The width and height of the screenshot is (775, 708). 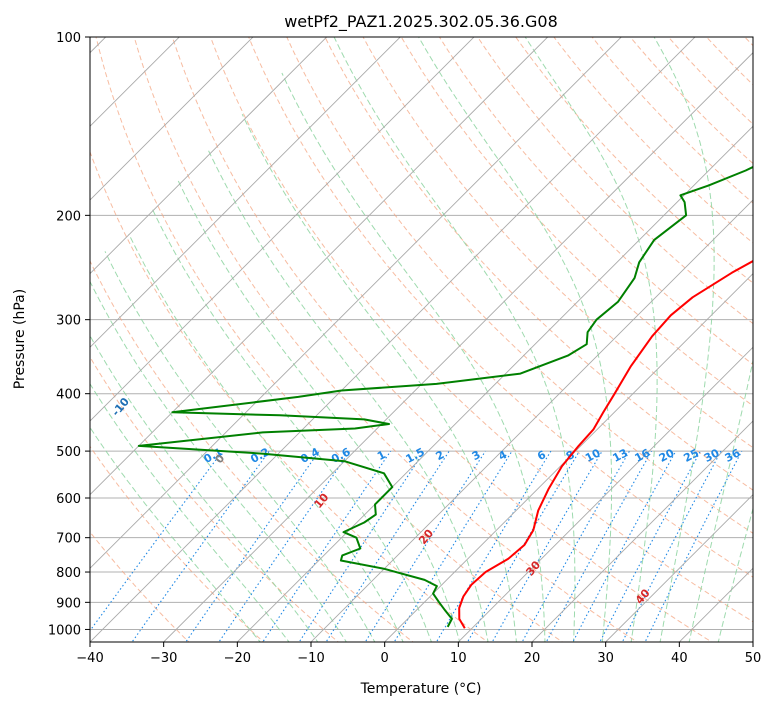 I want to click on x-tick-label: −20, so click(x=237, y=658).